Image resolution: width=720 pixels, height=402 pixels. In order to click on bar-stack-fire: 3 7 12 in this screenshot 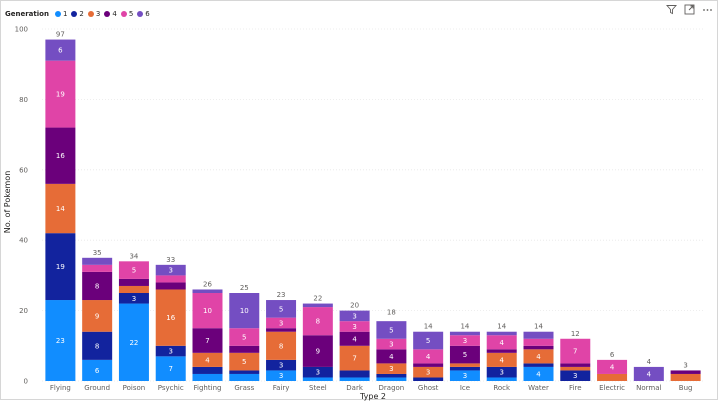, I will do `click(575, 355)`.